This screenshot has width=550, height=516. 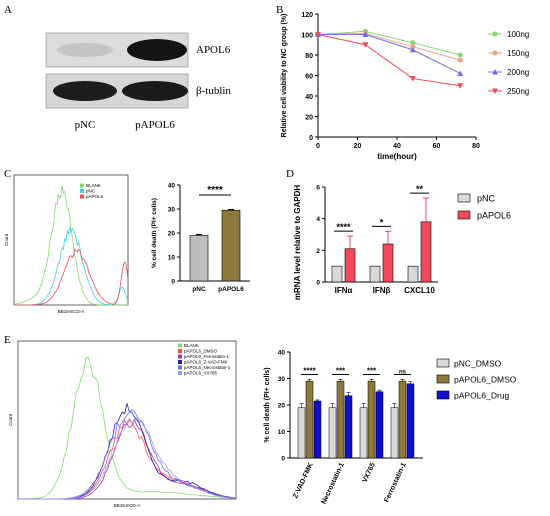 I want to click on bar-pAPOL6_DMSO-Z-VAD-FMK, so click(x=309, y=419).